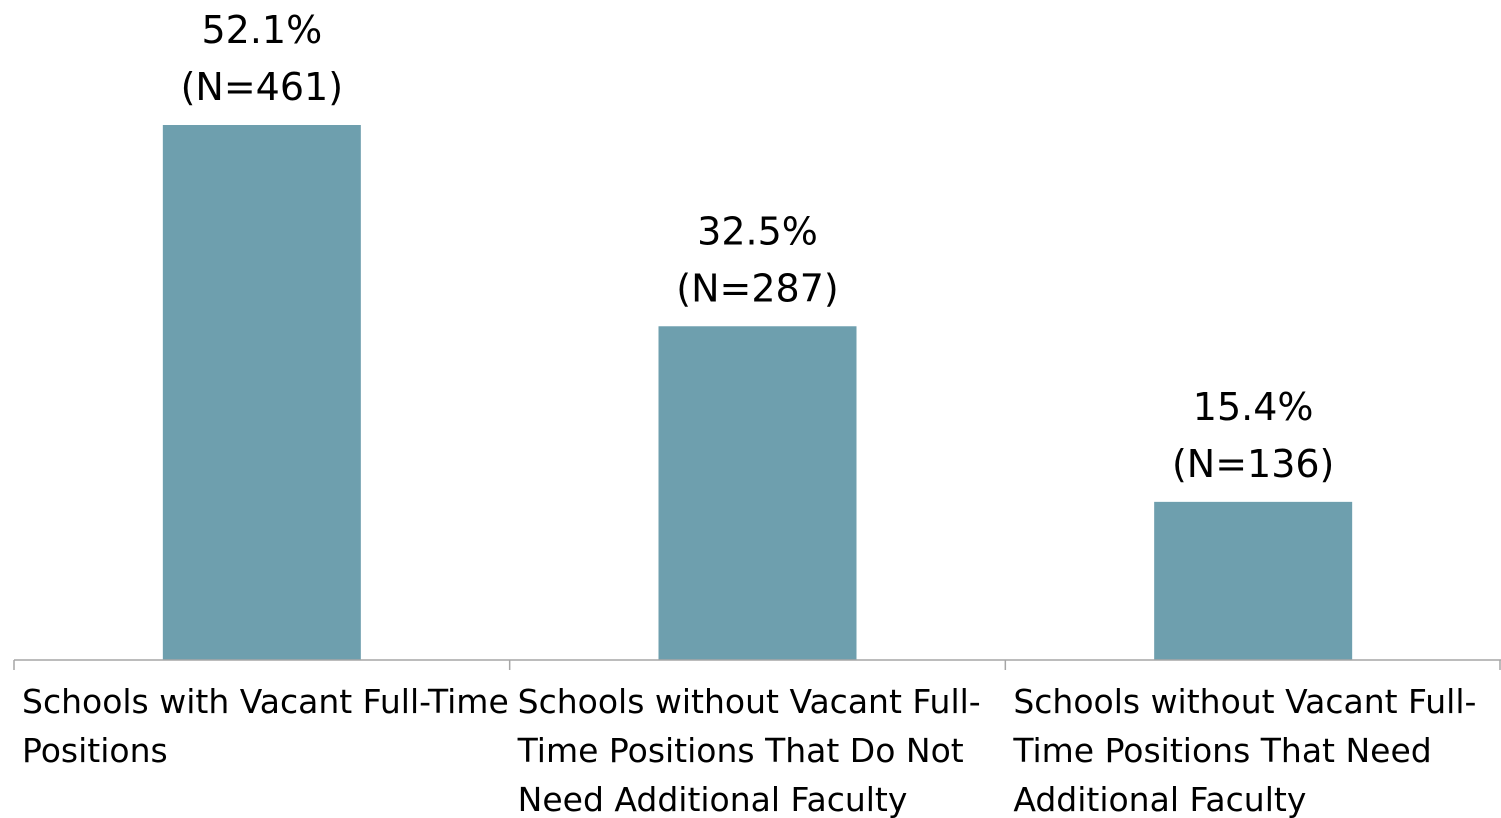 The width and height of the screenshot is (1501, 818). Describe the element at coordinates (713, 799) in the screenshot. I see `category-label: Need Additional Faculty` at that location.